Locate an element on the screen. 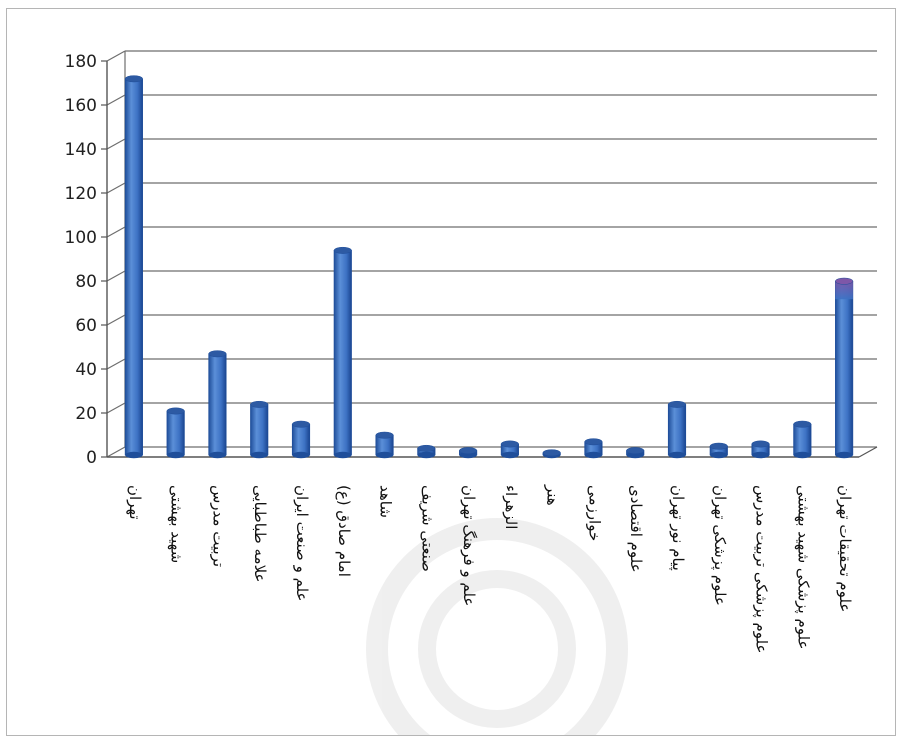 Image resolution: width=903 pixels, height=740 pixels. x-category-label: علوم تحقیقات تهران is located at coordinates (845, 548).